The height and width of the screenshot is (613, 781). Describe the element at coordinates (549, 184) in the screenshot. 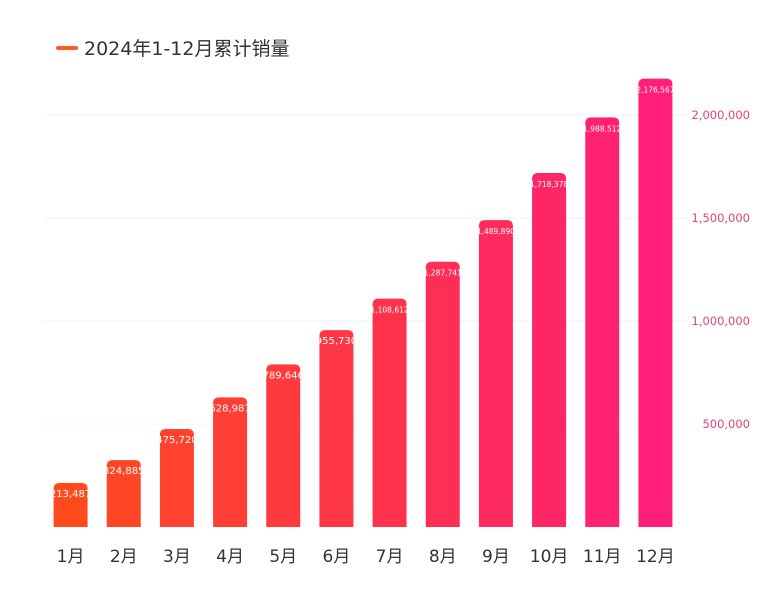

I see `data-label: 1,718,378` at that location.